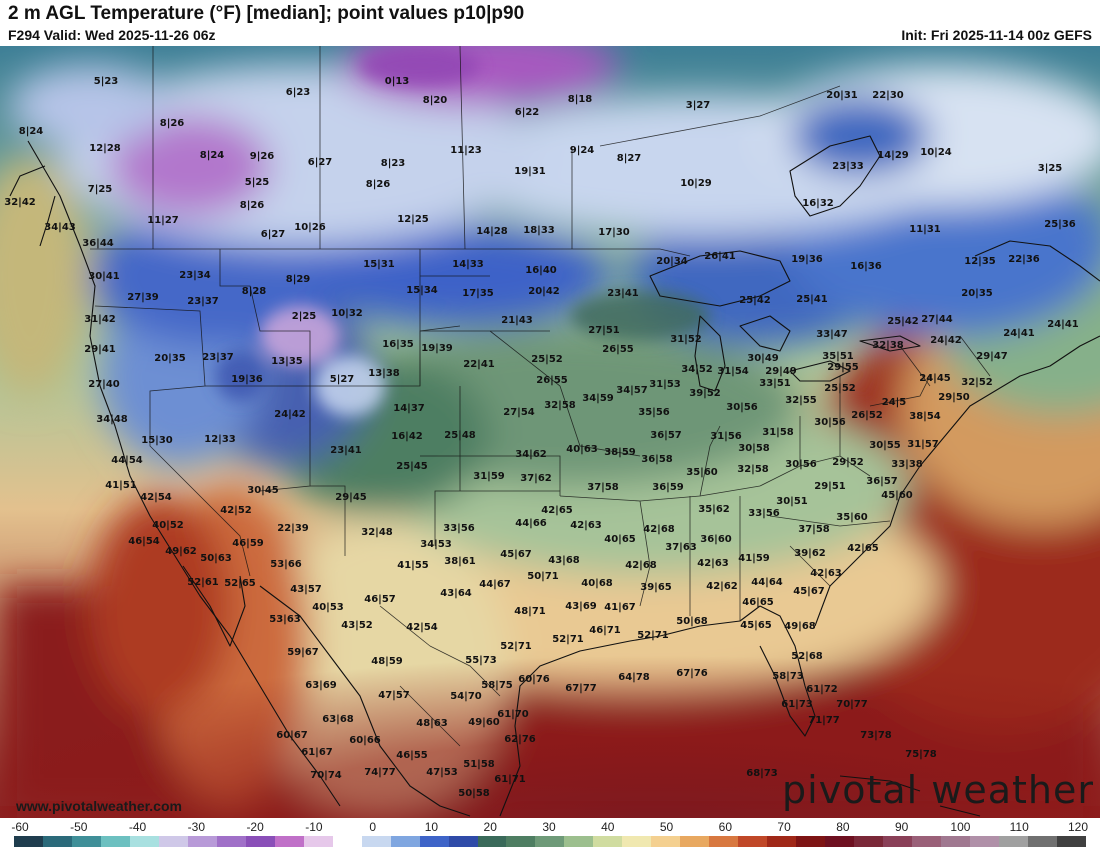 The image size is (1100, 850). Describe the element at coordinates (106, 81) in the screenshot. I see `point-value: 5|23` at that location.